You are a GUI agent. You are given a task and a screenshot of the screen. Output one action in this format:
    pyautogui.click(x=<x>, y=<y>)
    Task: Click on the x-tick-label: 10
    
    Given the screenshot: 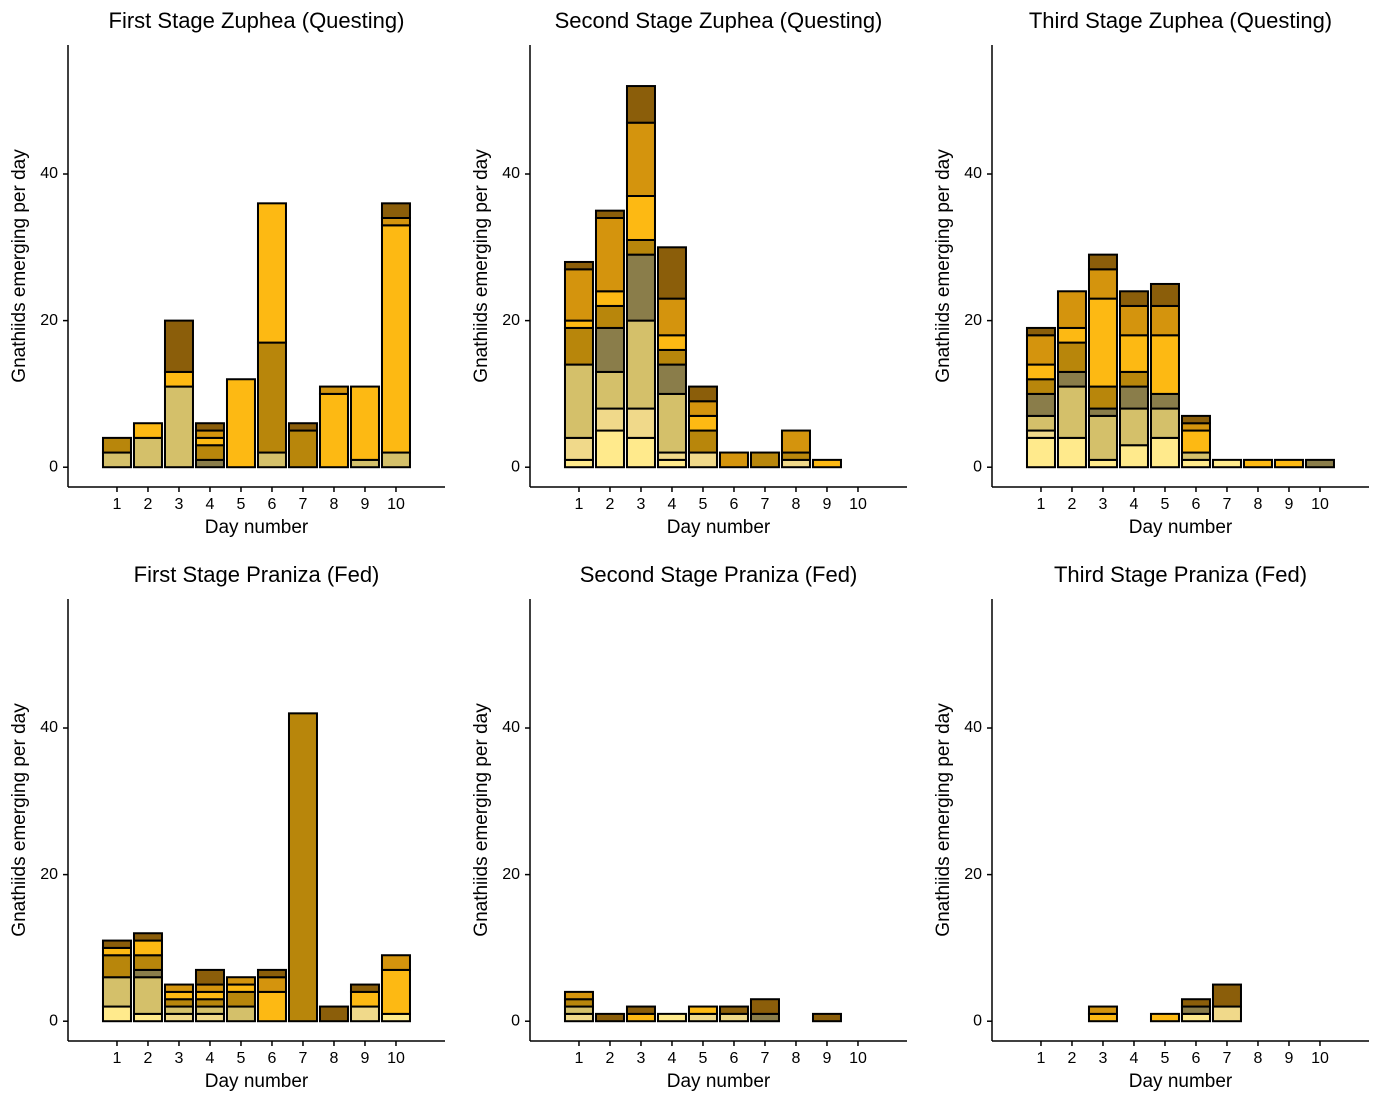 What is the action you would take?
    pyautogui.click(x=1320, y=1058)
    